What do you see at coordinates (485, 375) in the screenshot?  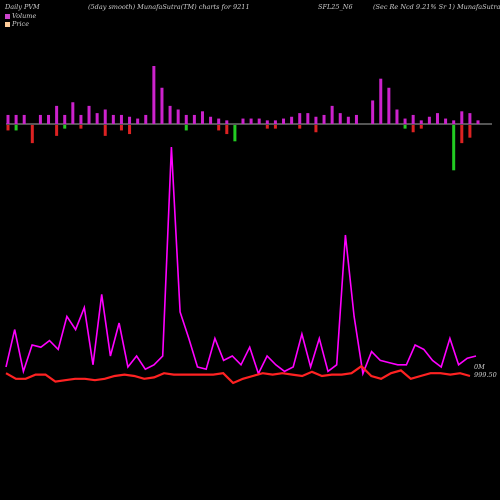 I see `last-value-price-label: 999.50` at bounding box center [485, 375].